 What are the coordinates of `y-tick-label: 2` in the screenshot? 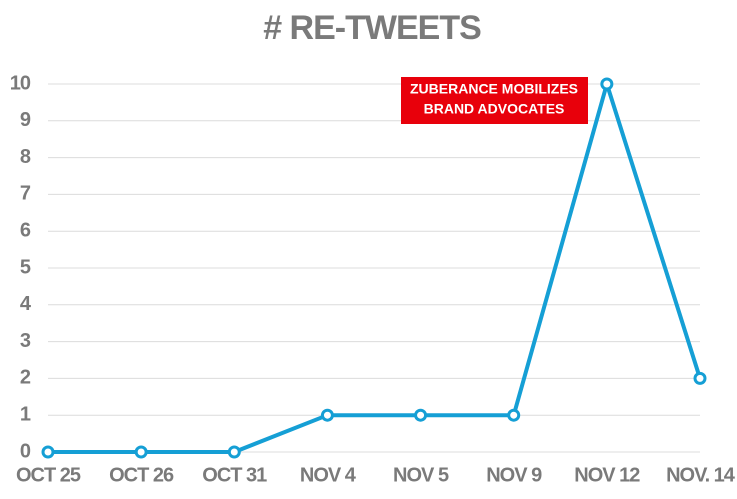 It's located at (25, 378).